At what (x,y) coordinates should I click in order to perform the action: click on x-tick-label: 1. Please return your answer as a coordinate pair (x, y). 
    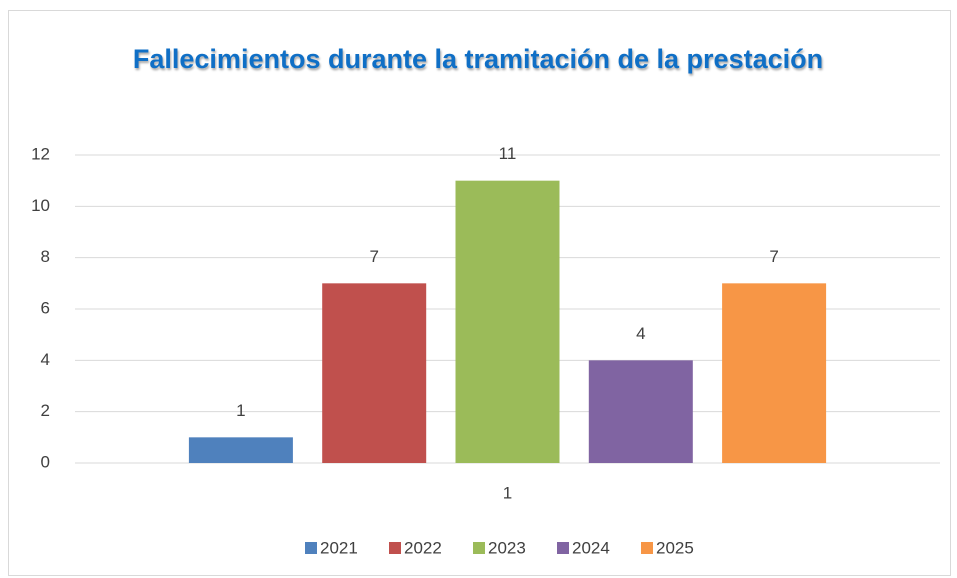
    Looking at the image, I should click on (507, 492).